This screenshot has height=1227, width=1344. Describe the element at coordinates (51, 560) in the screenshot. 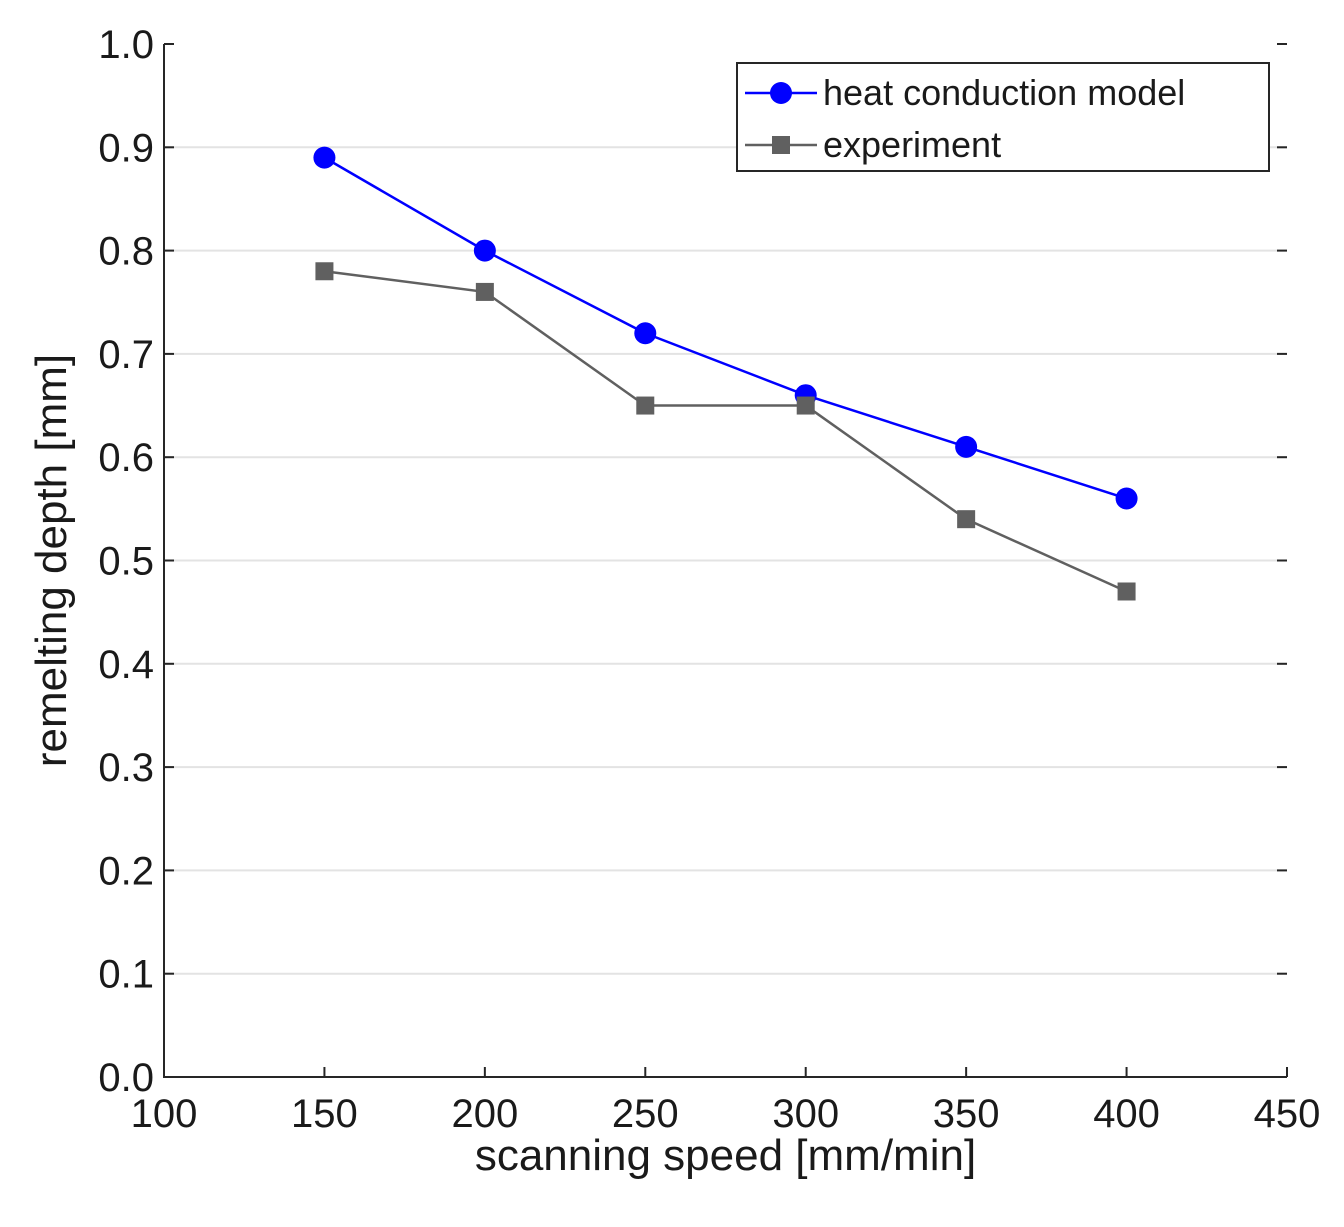

I see `y-axis-title: remelting depth [mm]` at that location.